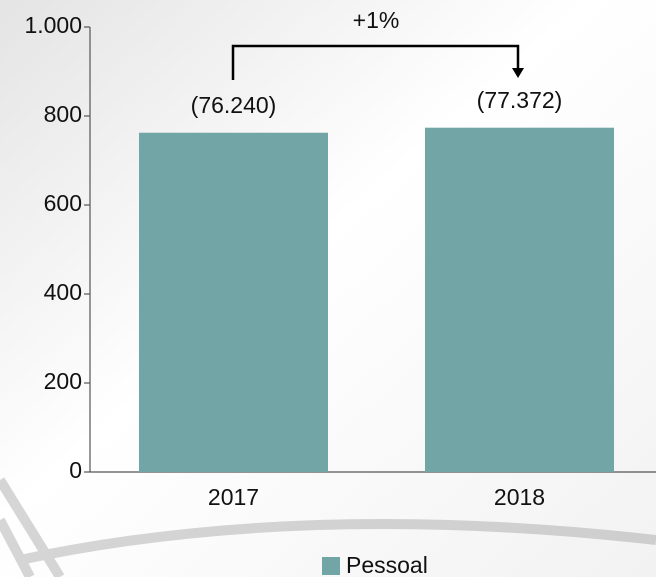  I want to click on x-tick-label: 2018, so click(519, 497).